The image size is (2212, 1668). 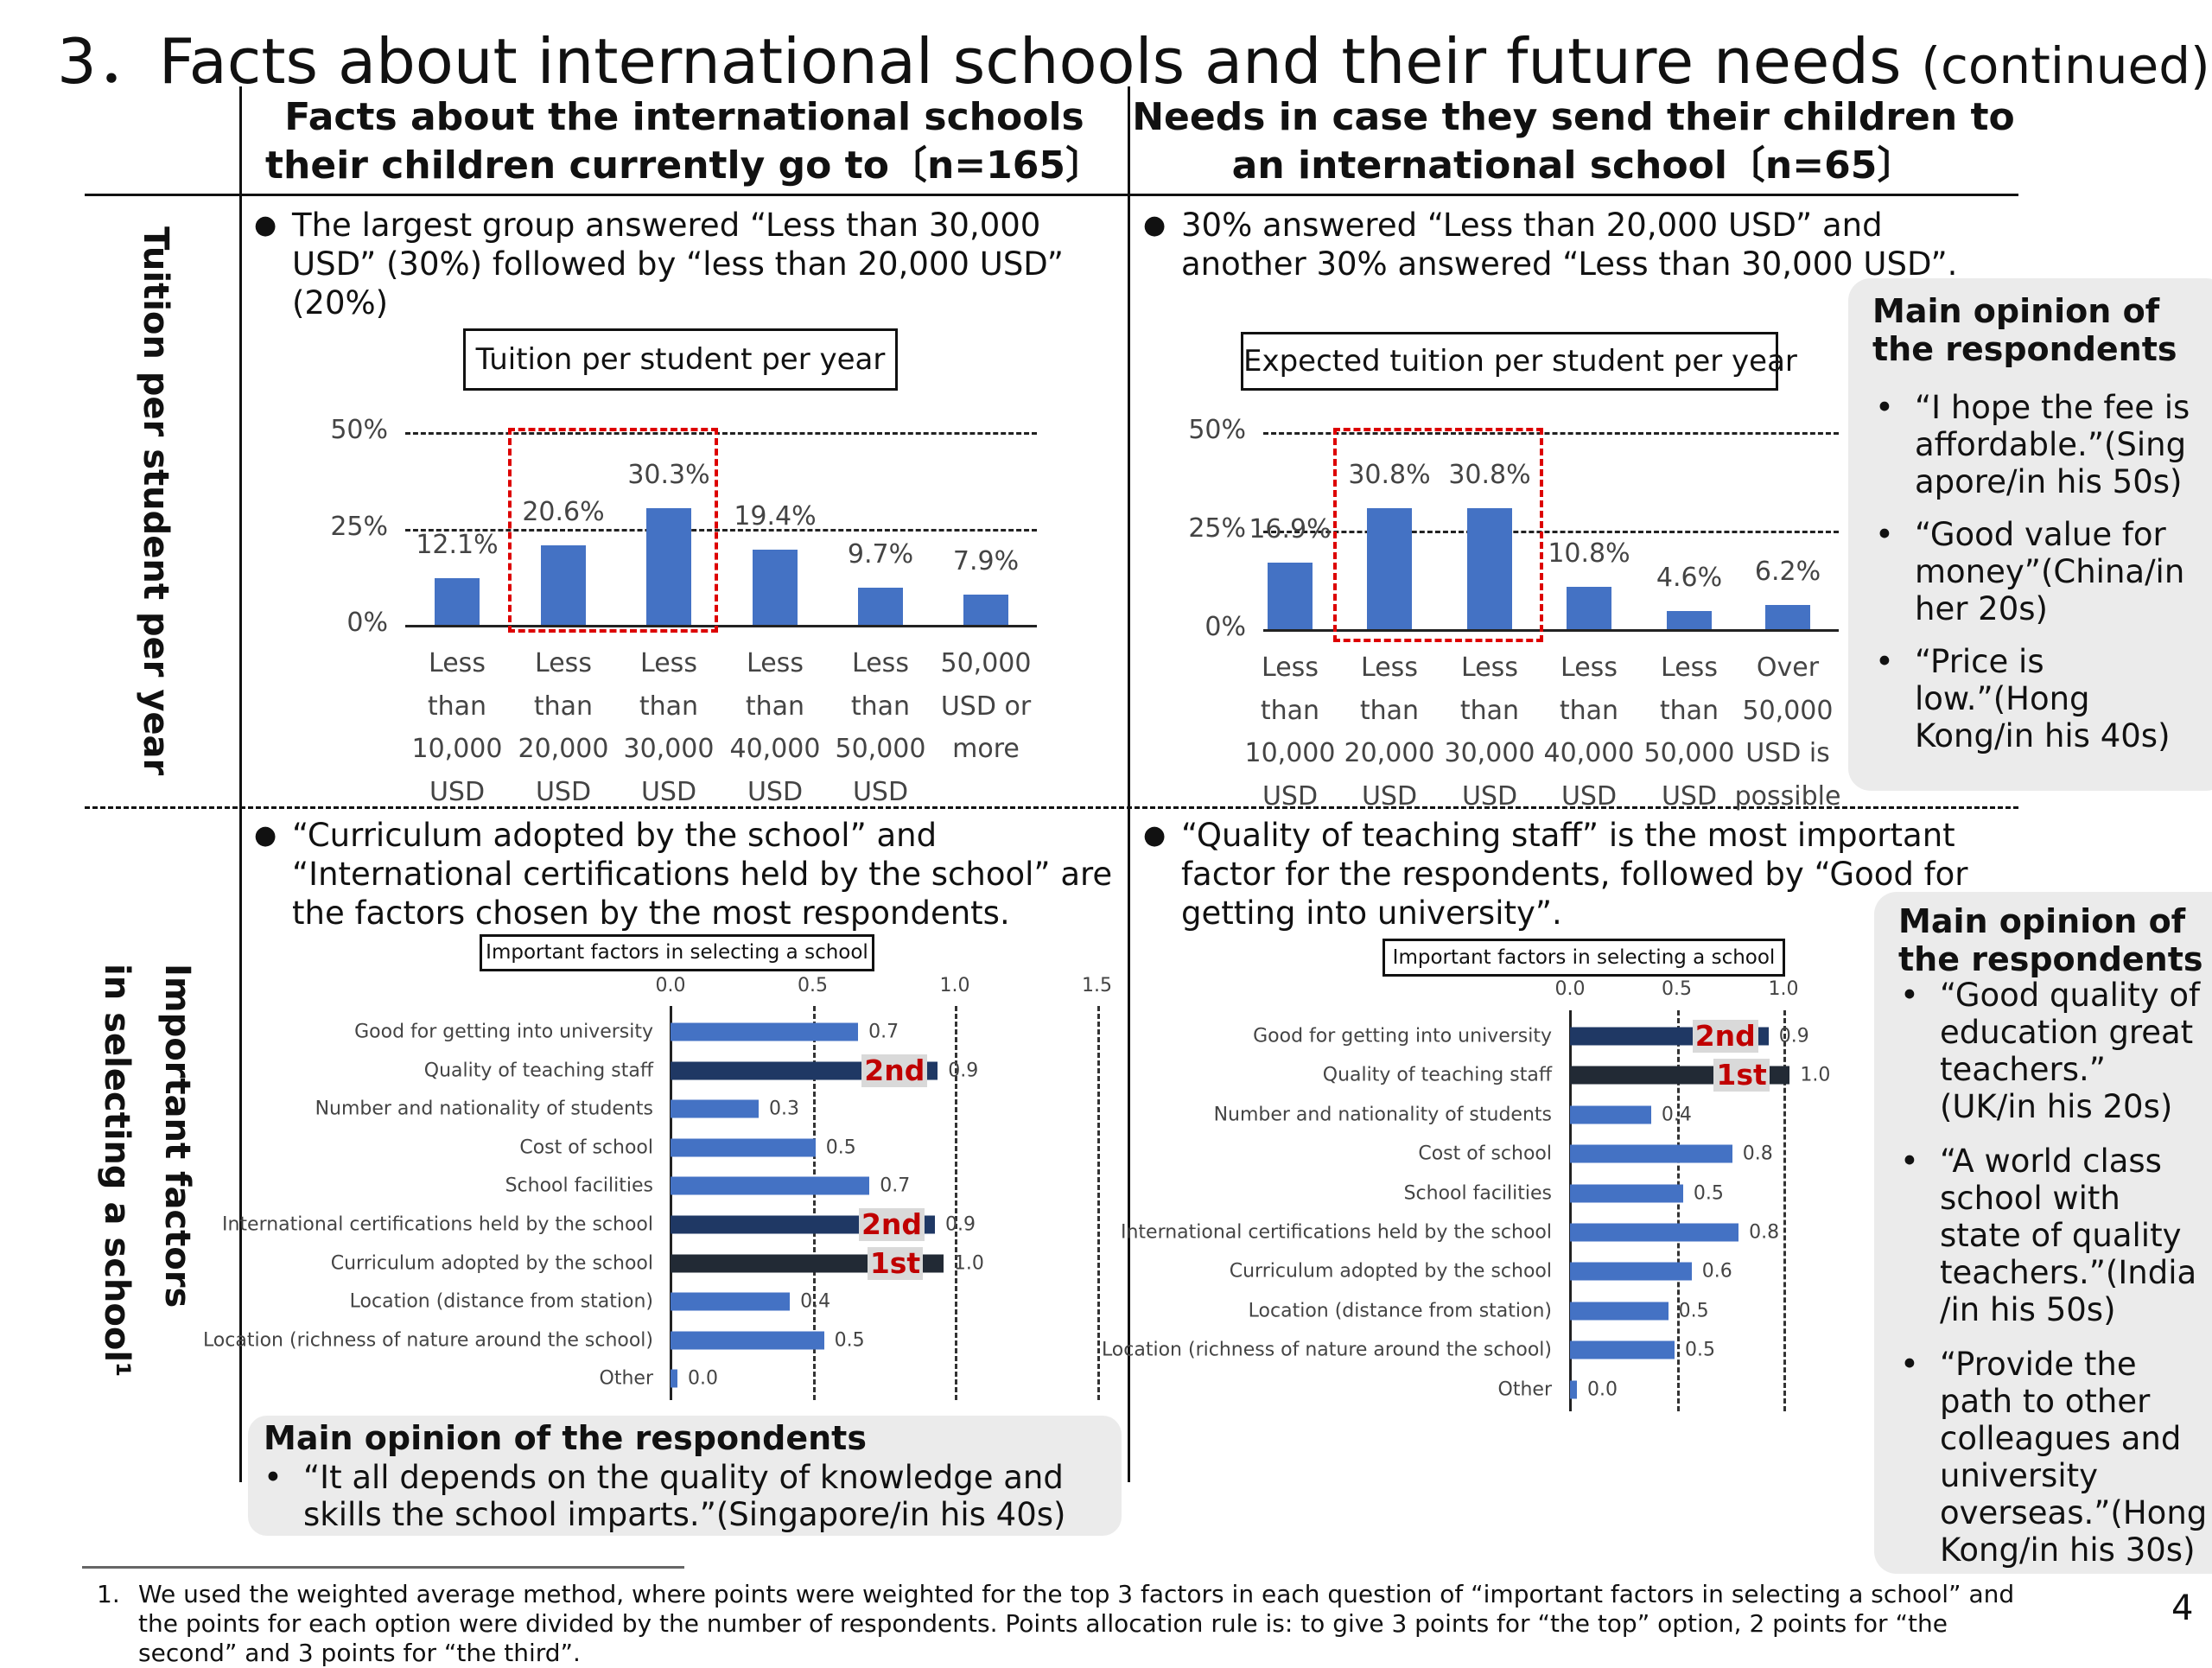 I want to click on row-label-factors-line2: in selecting a school¹, so click(x=117, y=1171).